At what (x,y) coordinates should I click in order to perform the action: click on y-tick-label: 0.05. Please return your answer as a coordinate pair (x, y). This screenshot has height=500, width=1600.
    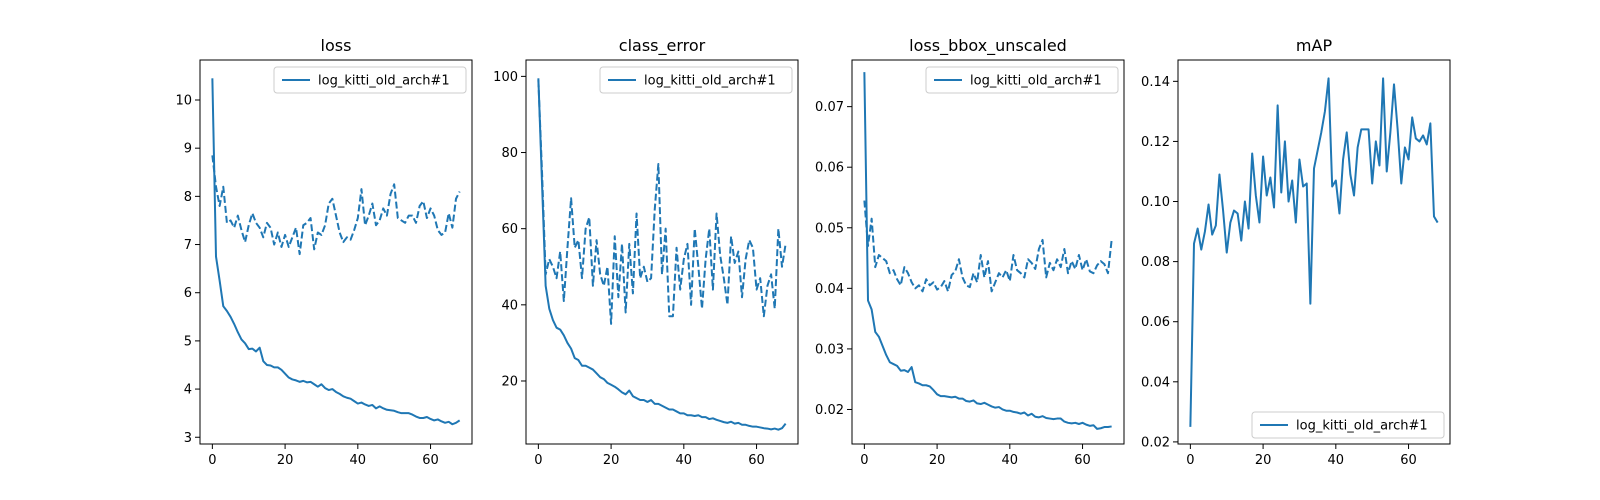
    Looking at the image, I should click on (829, 228).